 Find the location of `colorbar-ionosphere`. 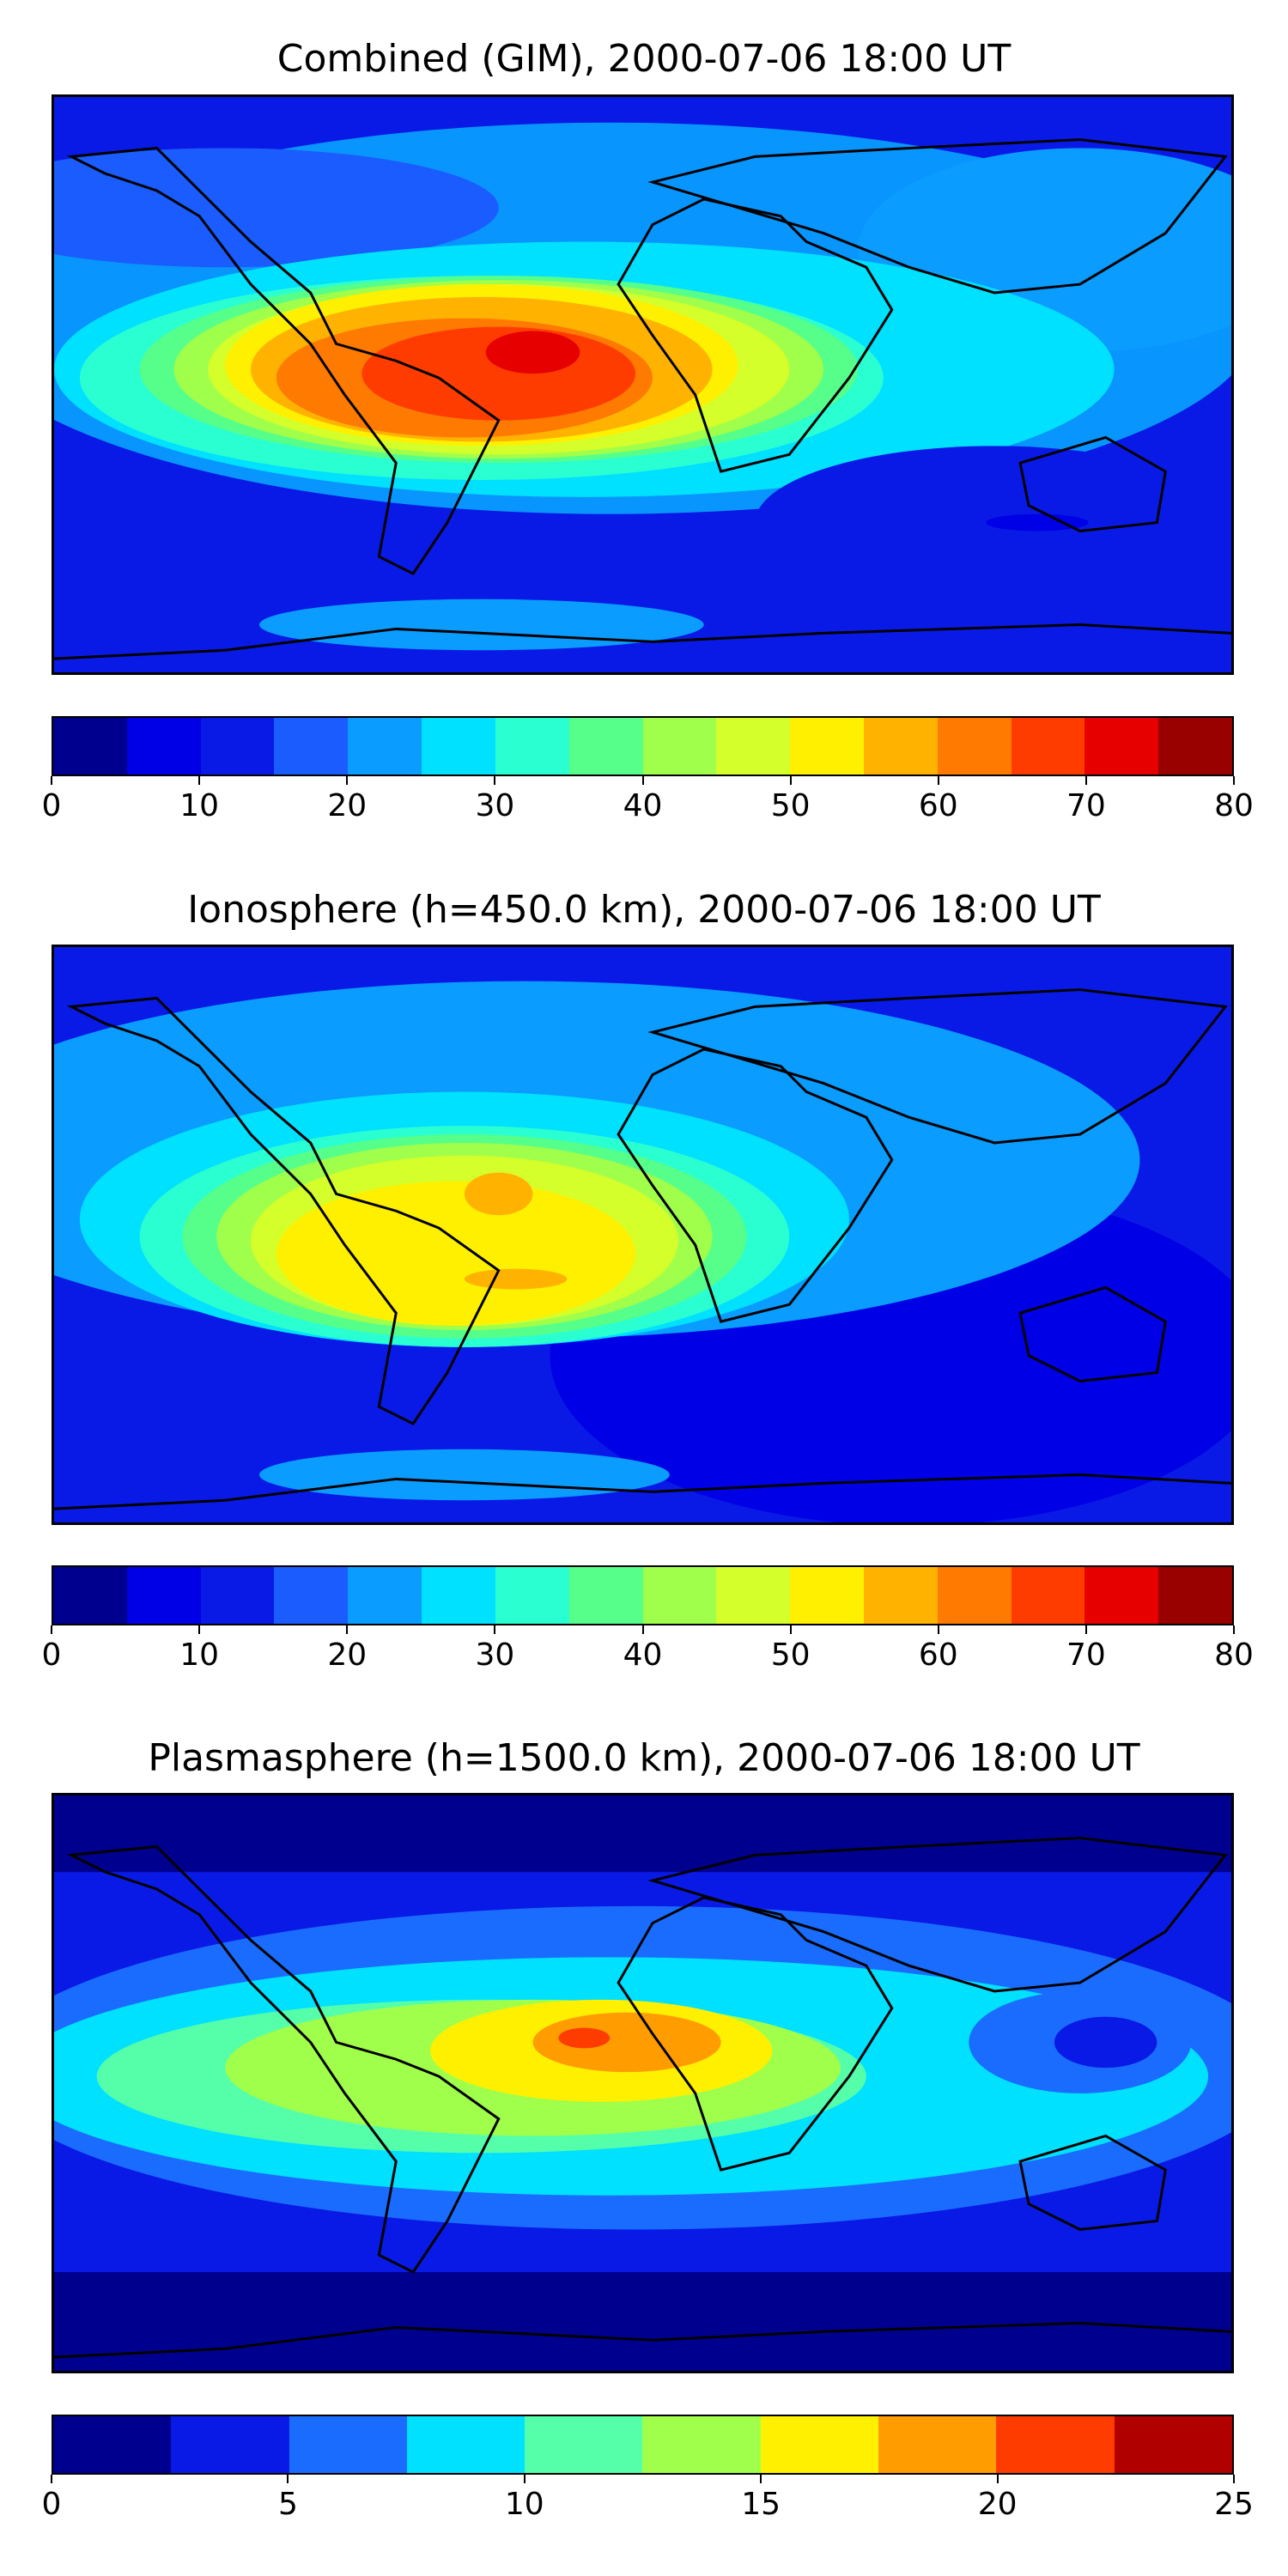

colorbar-ionosphere is located at coordinates (643, 1595).